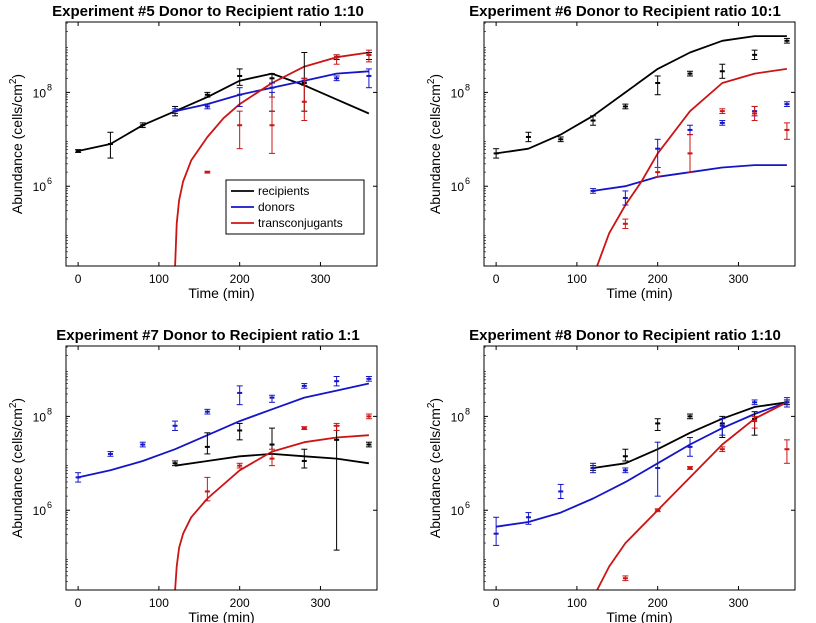 This screenshot has height=623, width=816. Describe the element at coordinates (295, 207) in the screenshot. I see `legend: recipients donors transconjugants` at that location.